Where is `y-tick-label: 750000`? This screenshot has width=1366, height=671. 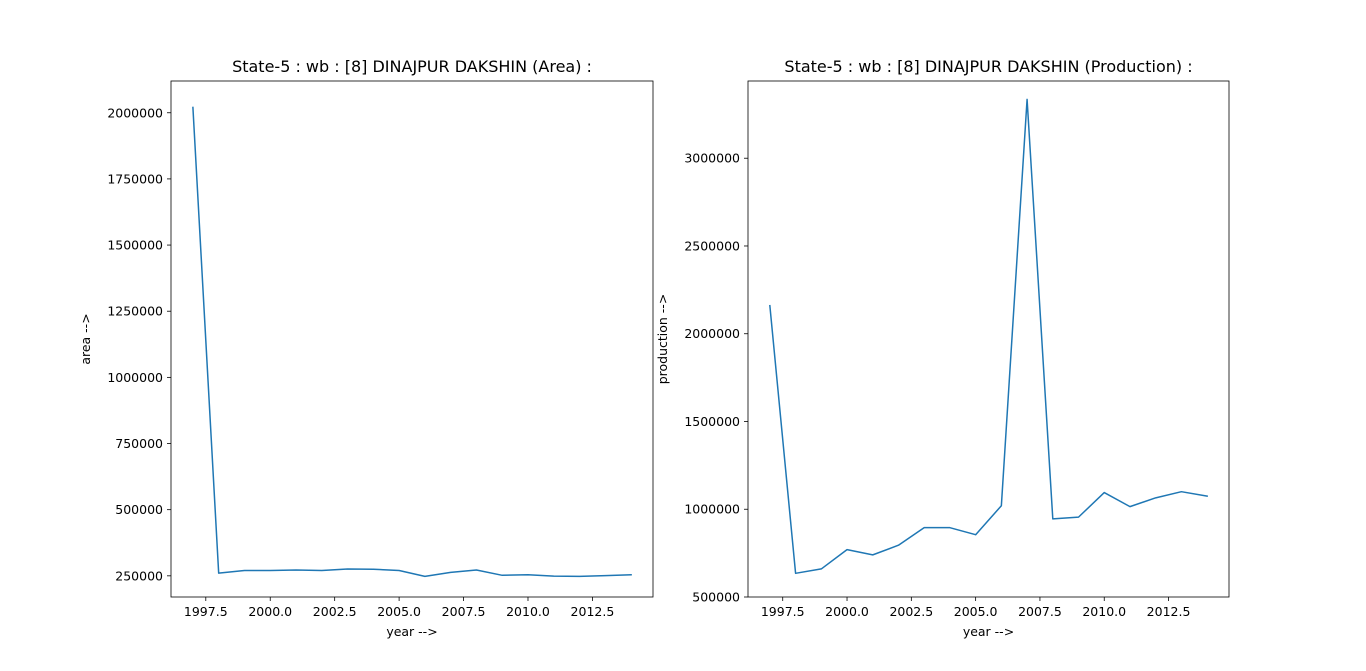
y-tick-label: 750000 is located at coordinates (139, 443).